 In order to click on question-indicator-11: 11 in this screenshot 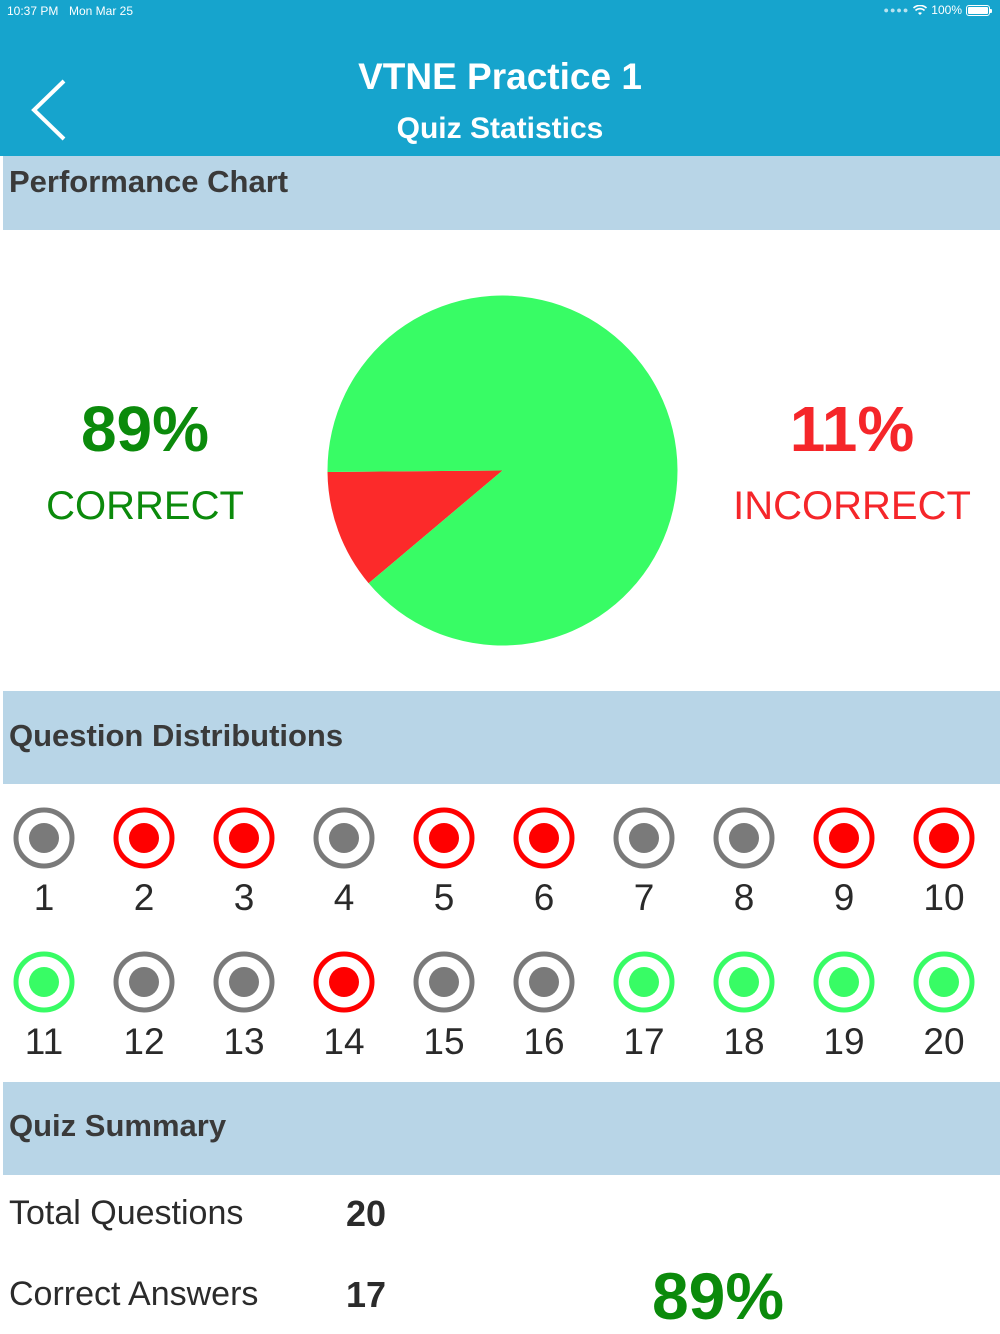, I will do `click(44, 1007)`.